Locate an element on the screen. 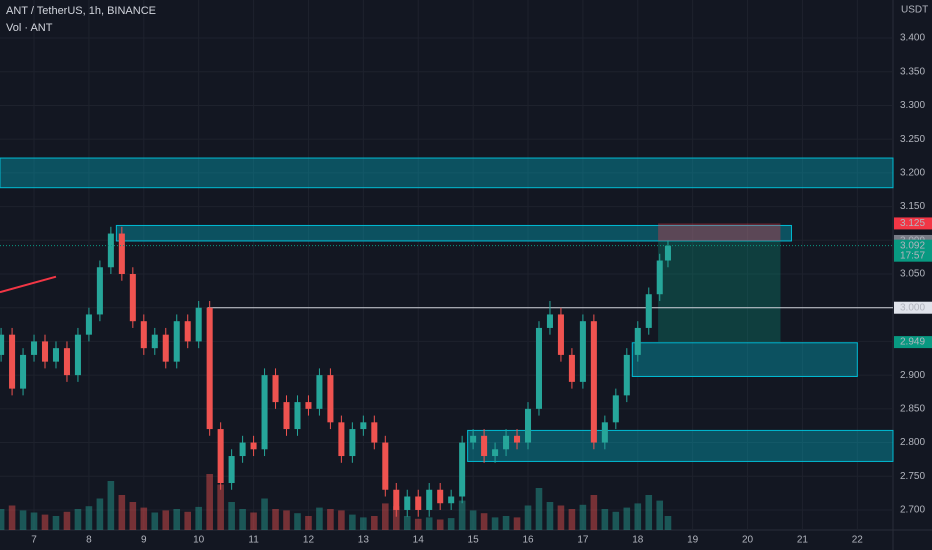  y-tick-label: 3.150 is located at coordinates (912, 206).